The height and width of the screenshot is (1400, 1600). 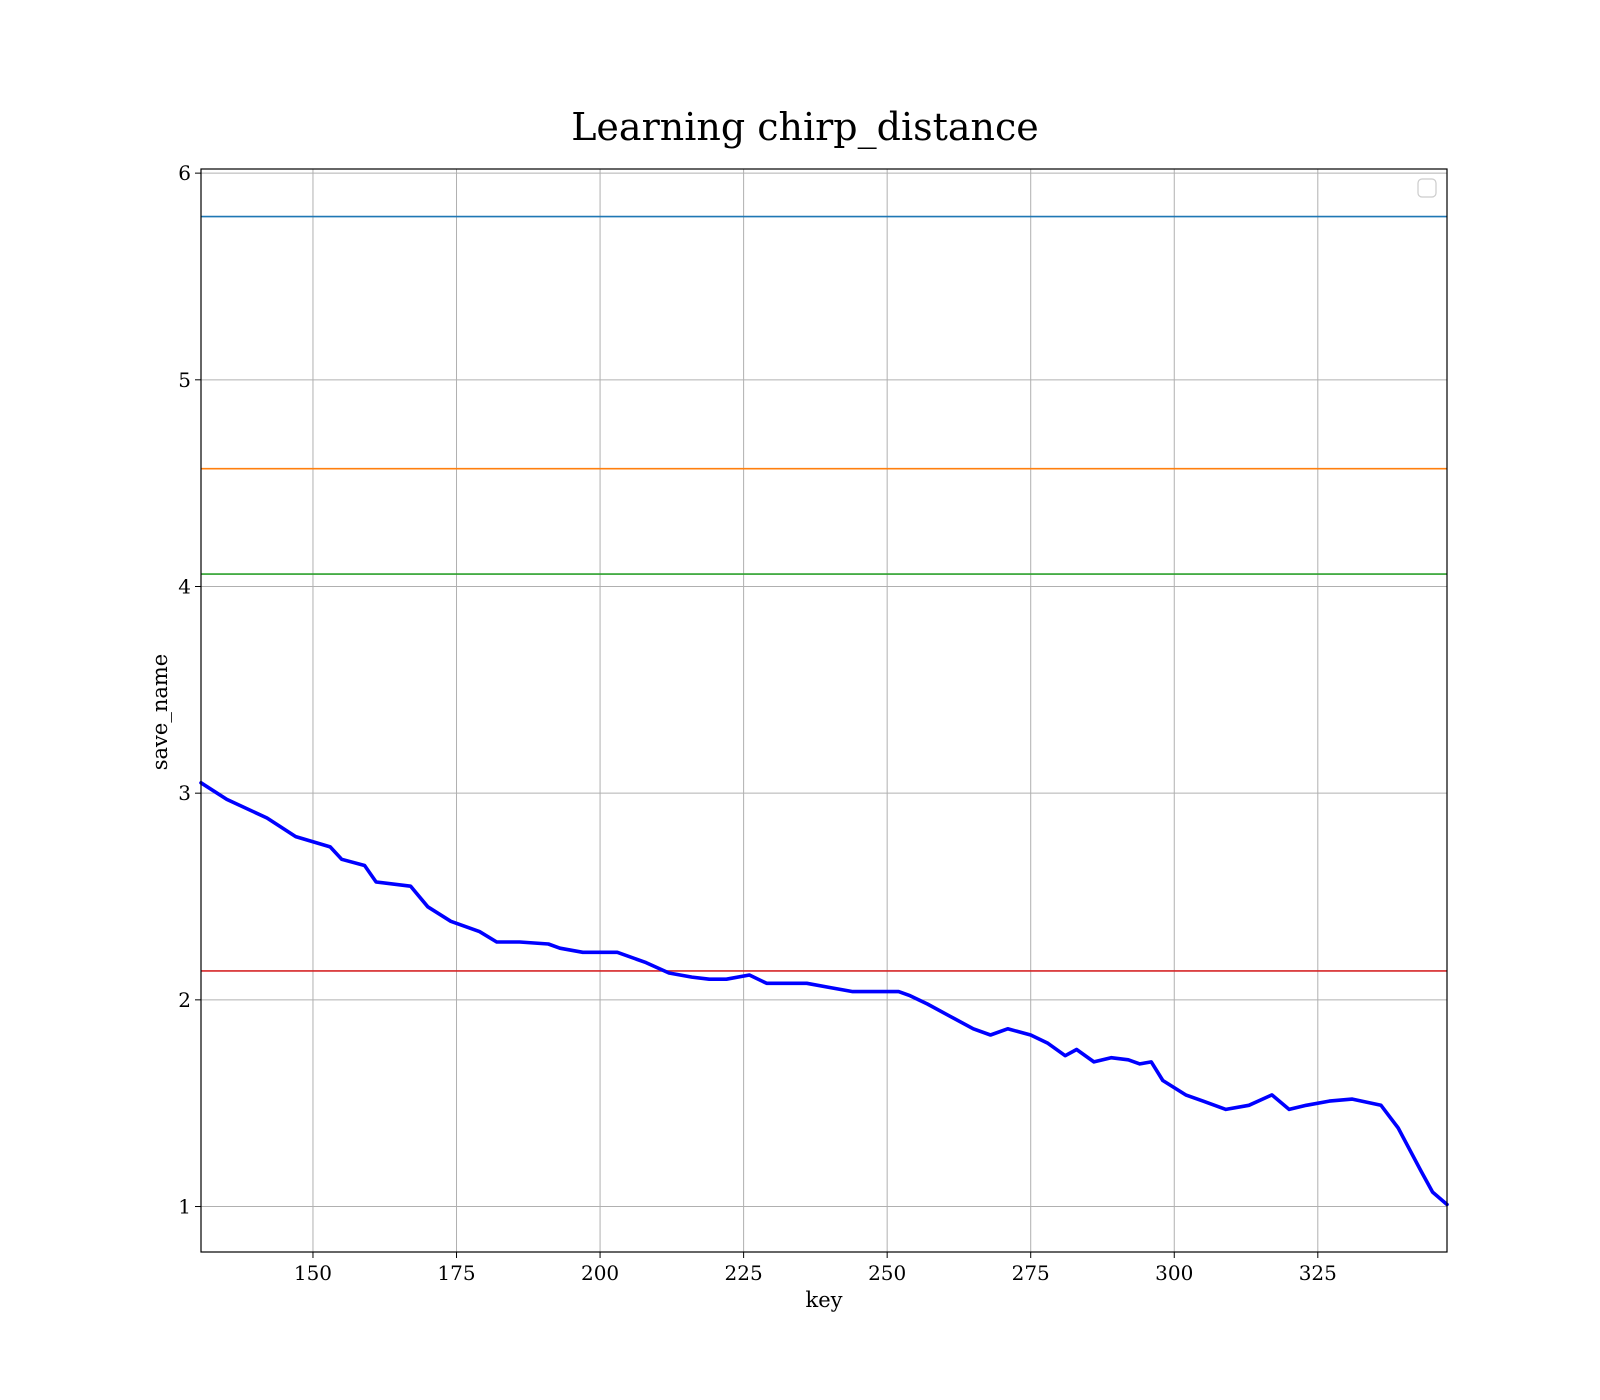 What do you see at coordinates (184, 586) in the screenshot?
I see `y-tick-label: 4` at bounding box center [184, 586].